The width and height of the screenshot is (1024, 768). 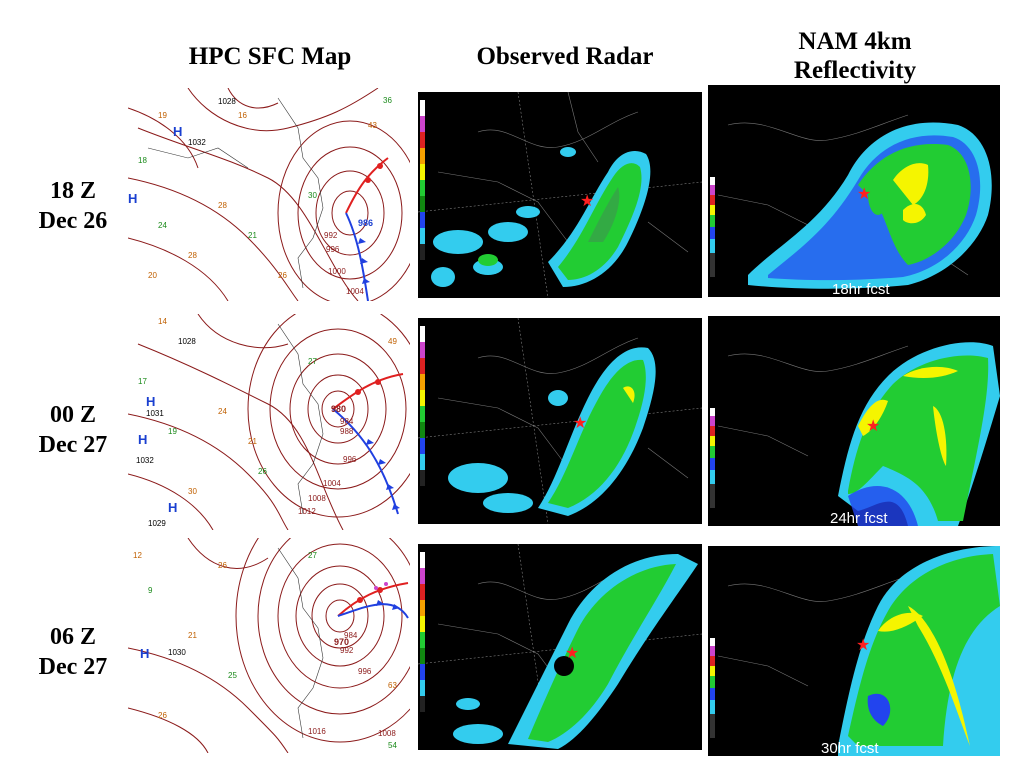 I want to click on nam-panel-3: ★ 30hr fcst, so click(x=854, y=651).